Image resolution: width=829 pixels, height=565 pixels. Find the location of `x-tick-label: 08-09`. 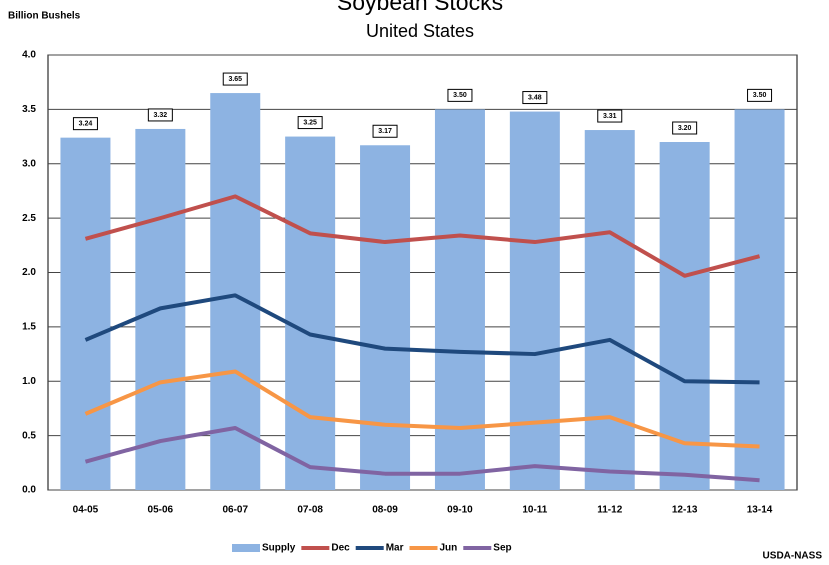

x-tick-label: 08-09 is located at coordinates (385, 510).